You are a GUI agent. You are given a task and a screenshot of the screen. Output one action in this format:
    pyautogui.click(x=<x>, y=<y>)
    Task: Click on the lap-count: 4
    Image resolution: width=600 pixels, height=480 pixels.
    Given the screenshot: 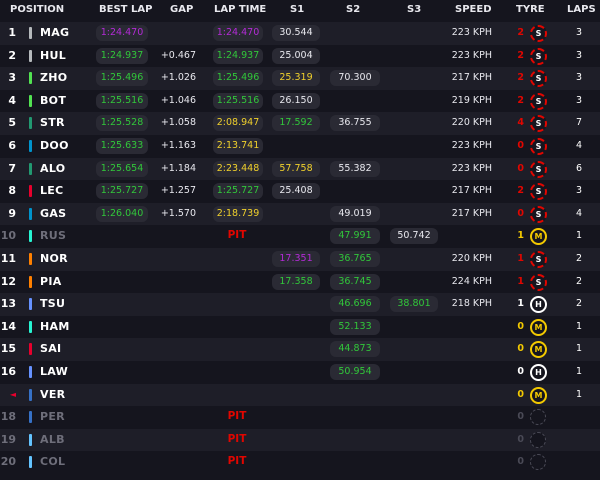 What is the action you would take?
    pyautogui.click(x=579, y=213)
    